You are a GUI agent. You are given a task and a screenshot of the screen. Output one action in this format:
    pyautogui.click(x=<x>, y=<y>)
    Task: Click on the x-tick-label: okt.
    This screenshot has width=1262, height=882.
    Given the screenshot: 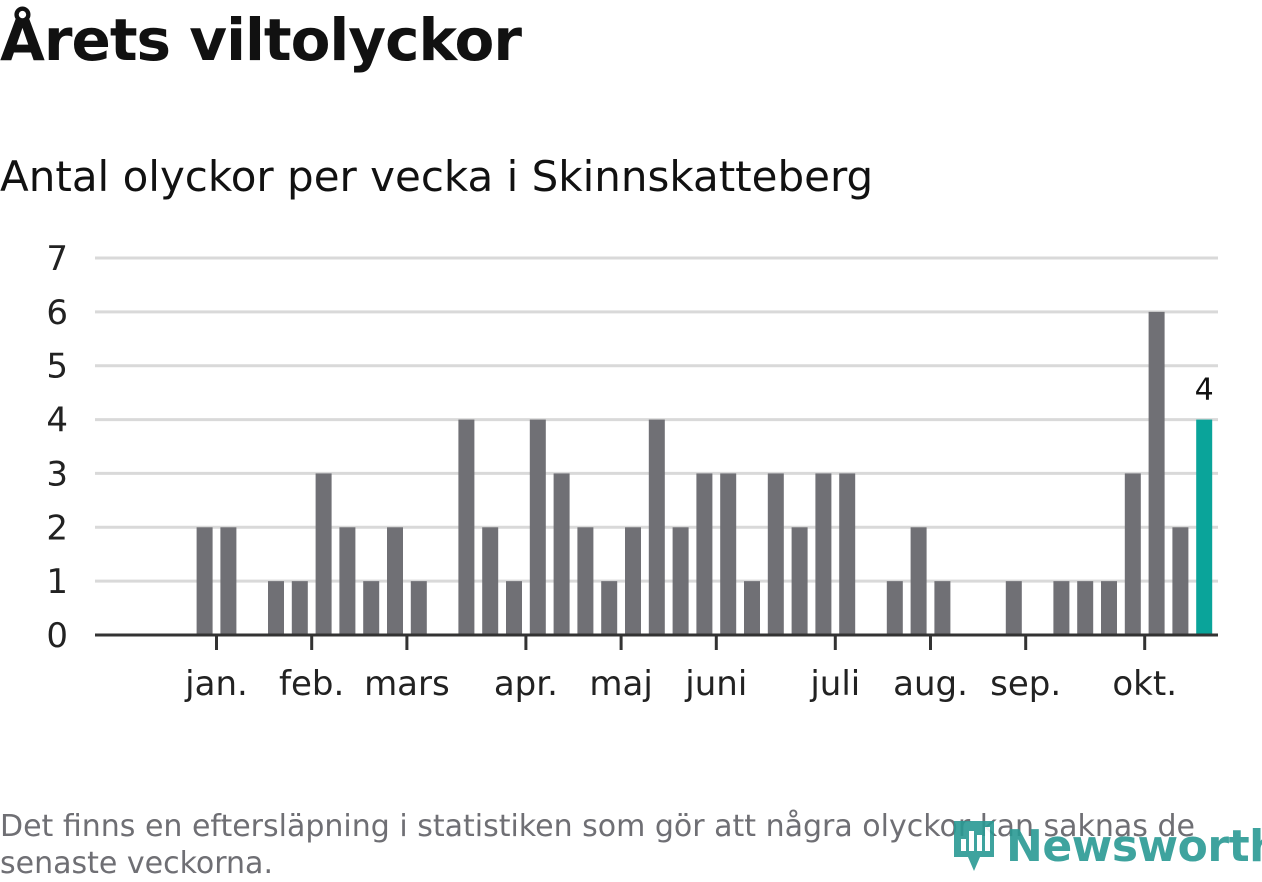 What is the action you would take?
    pyautogui.click(x=1144, y=684)
    